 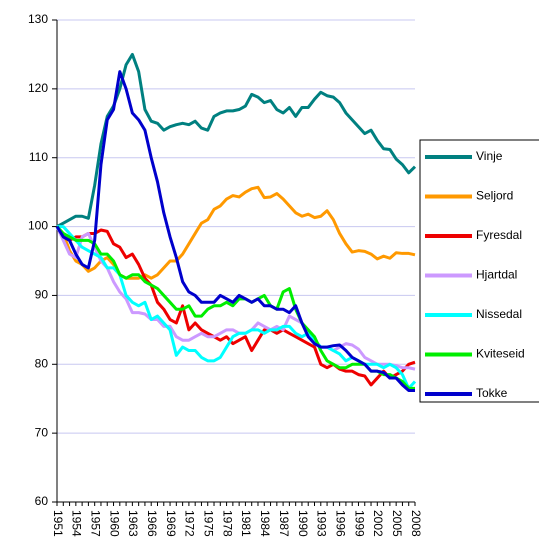 I want to click on x-tick-label: 2002, so click(x=378, y=523).